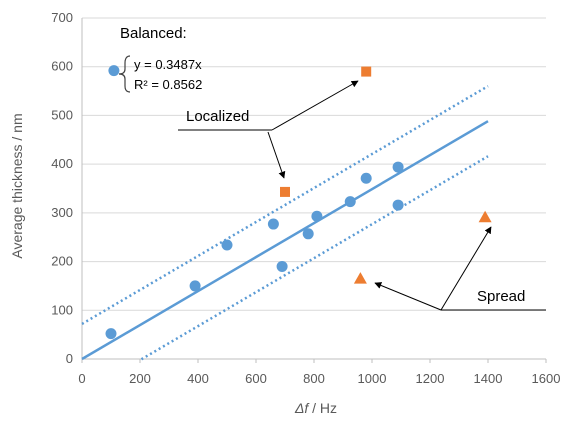 This screenshot has height=422, width=571. Describe the element at coordinates (62, 212) in the screenshot. I see `y-tick-label: 300` at that location.